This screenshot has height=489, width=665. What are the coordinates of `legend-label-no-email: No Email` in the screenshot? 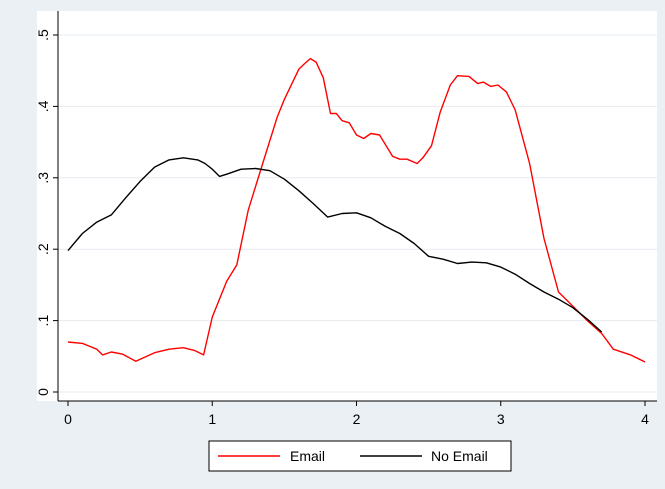 It's located at (459, 456).